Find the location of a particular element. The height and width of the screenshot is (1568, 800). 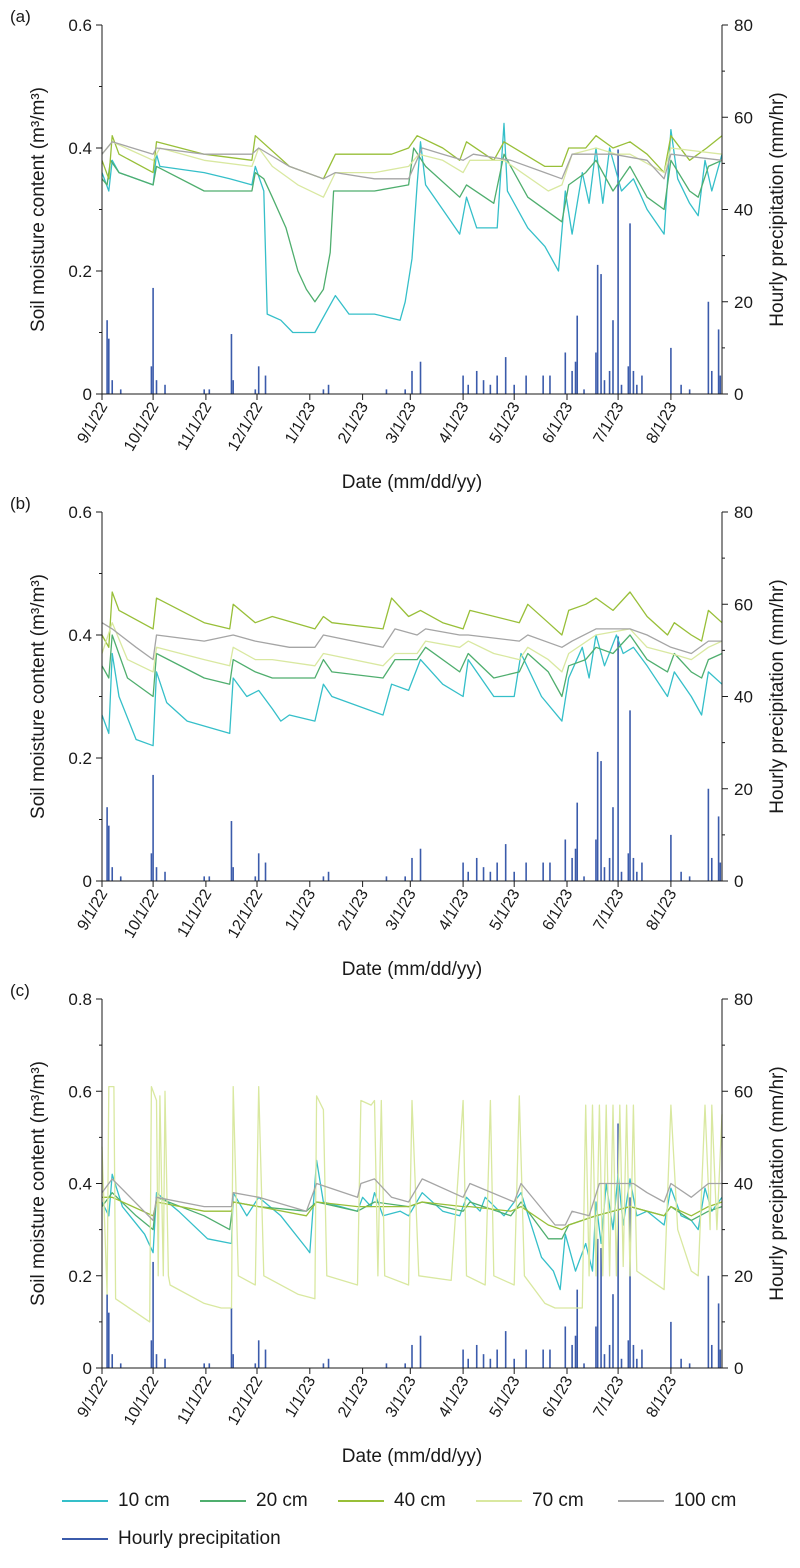

legend-label-20cm: 20 cm is located at coordinates (282, 1500).